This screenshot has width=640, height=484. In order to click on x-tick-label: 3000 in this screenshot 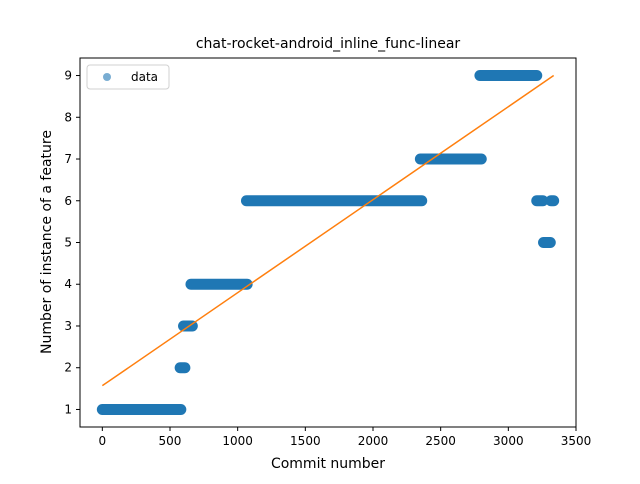, I will do `click(508, 441)`.